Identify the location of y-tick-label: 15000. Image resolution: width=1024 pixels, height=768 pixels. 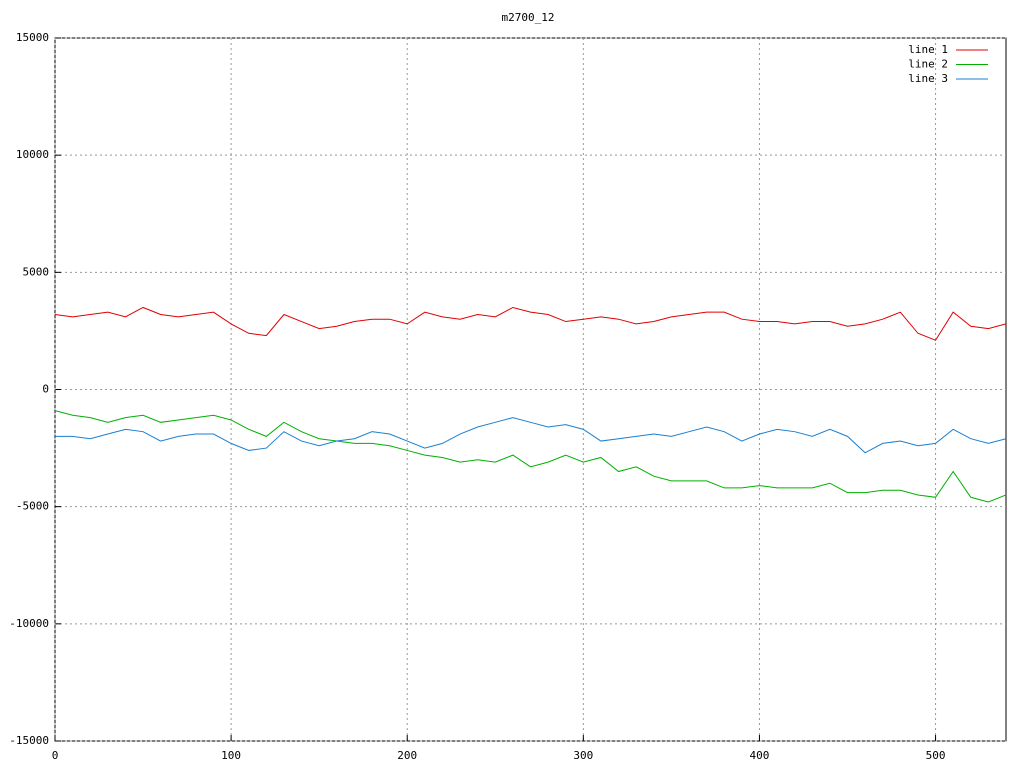
(32, 37).